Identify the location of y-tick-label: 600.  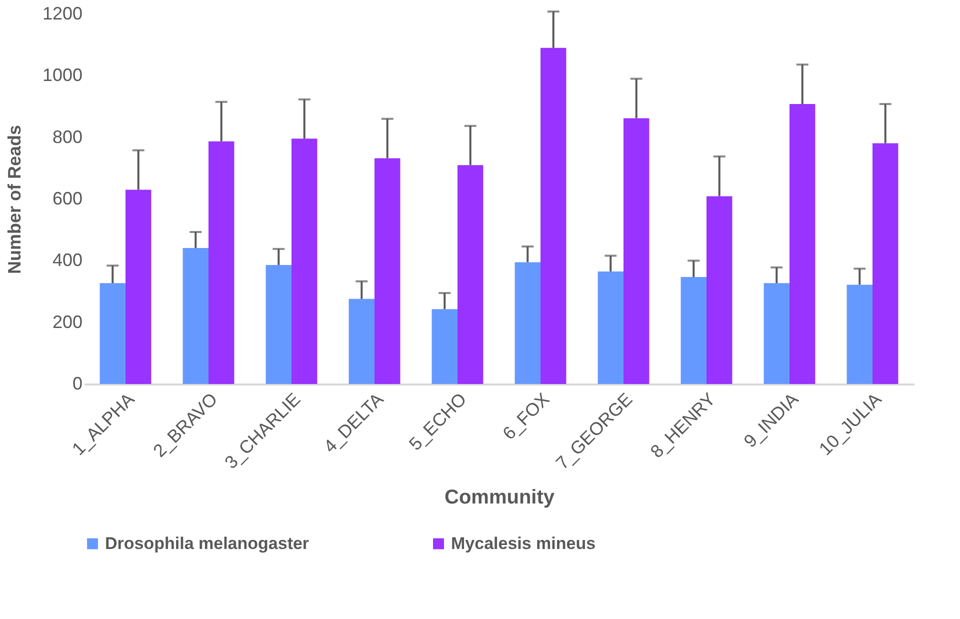
(67, 198).